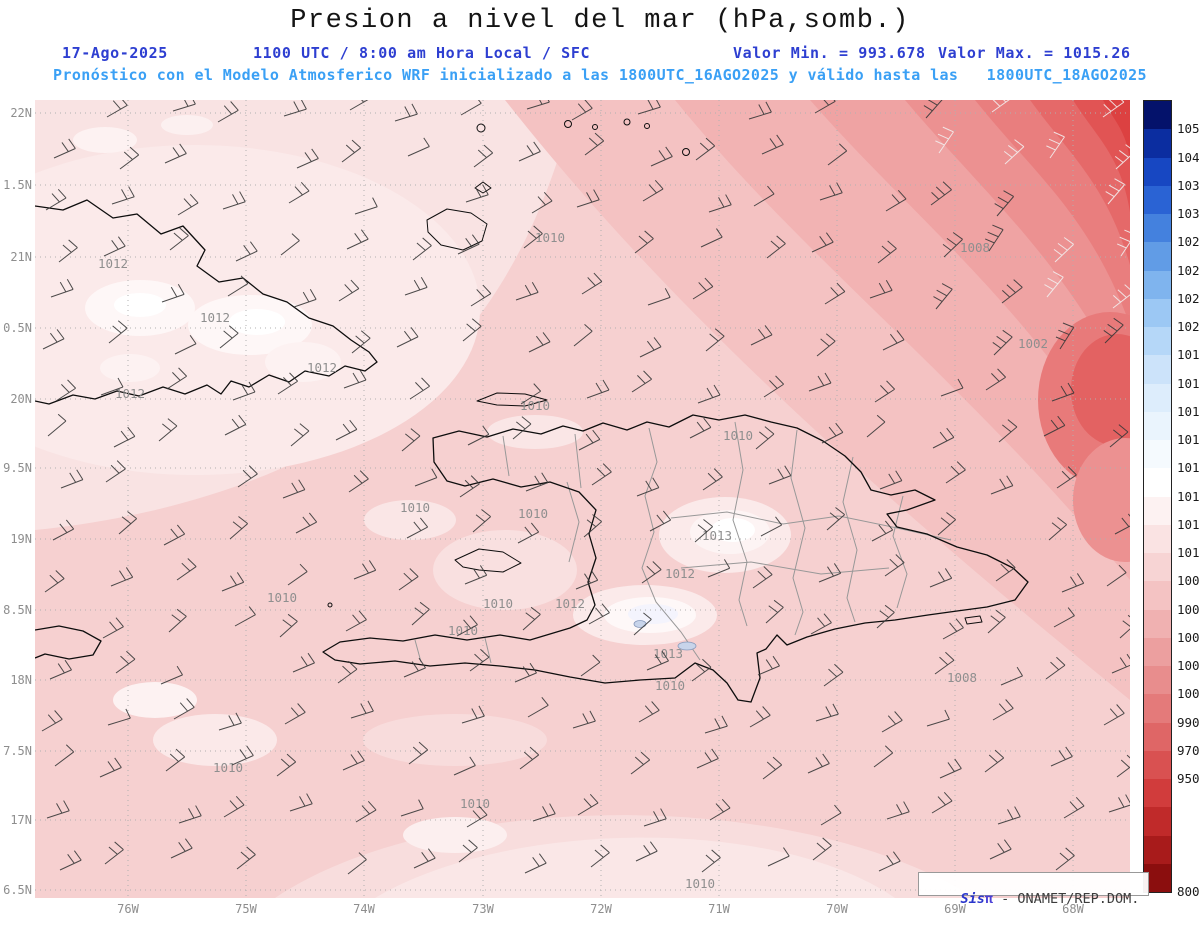 Image resolution: width=1200 pixels, height=927 pixels. I want to click on colorbar-tick-label: 1025, so click(1188, 270).